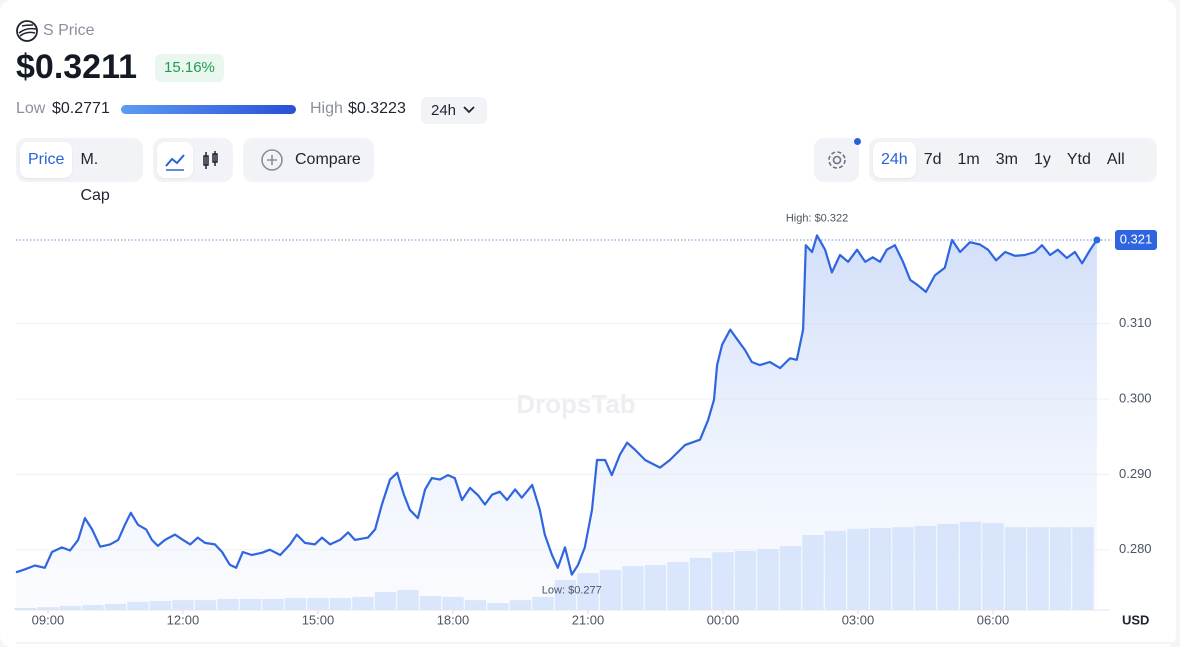  What do you see at coordinates (183, 619) in the screenshot?
I see `x-tick-label: 12:00` at bounding box center [183, 619].